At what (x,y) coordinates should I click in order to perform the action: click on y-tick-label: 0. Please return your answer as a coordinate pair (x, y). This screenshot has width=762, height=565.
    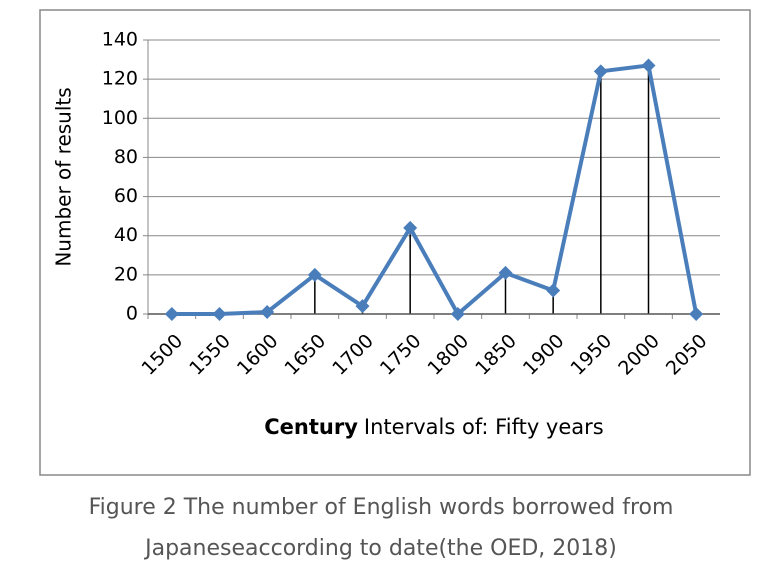
    Looking at the image, I should click on (132, 314).